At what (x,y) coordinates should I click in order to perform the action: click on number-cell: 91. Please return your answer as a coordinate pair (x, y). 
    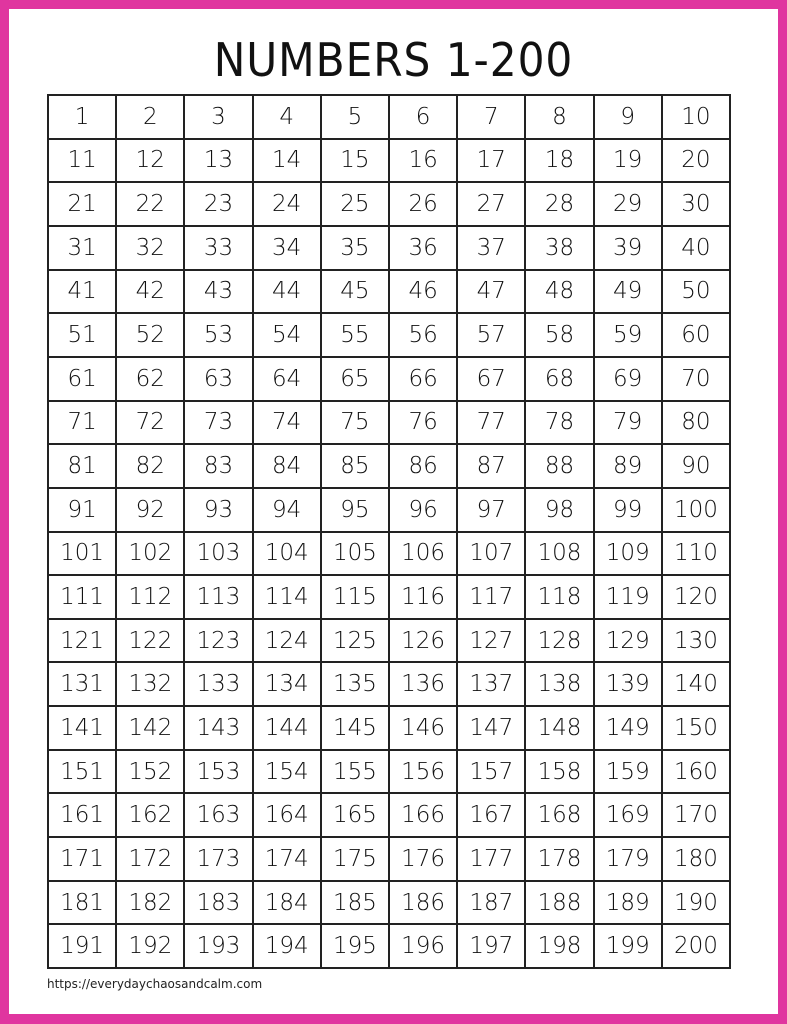
    Looking at the image, I should click on (83, 510).